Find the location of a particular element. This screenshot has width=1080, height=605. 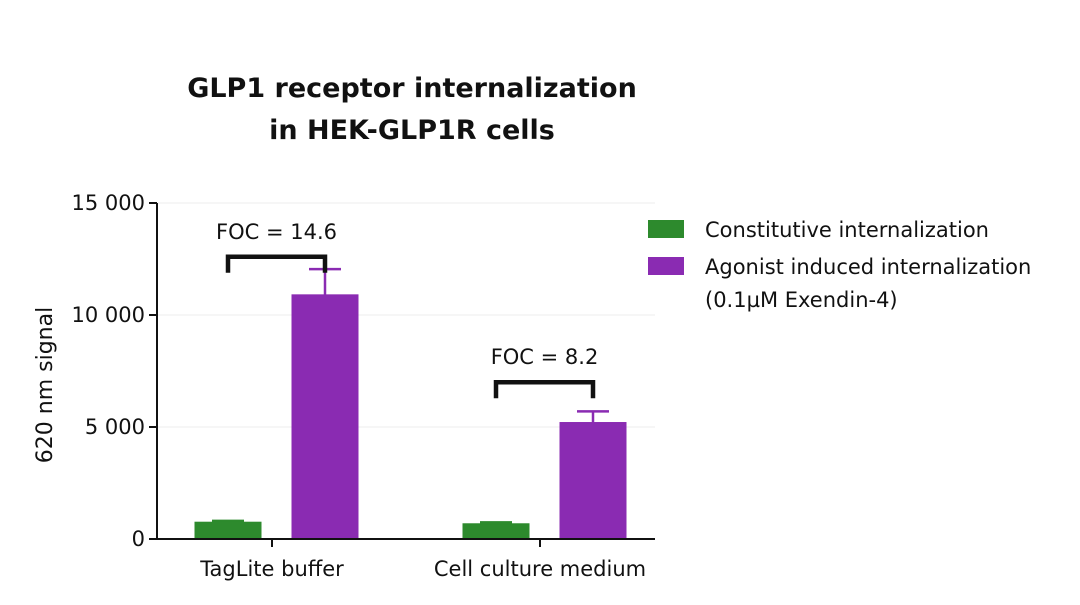

y-axis-title: 620 nm signal is located at coordinates (45, 385).